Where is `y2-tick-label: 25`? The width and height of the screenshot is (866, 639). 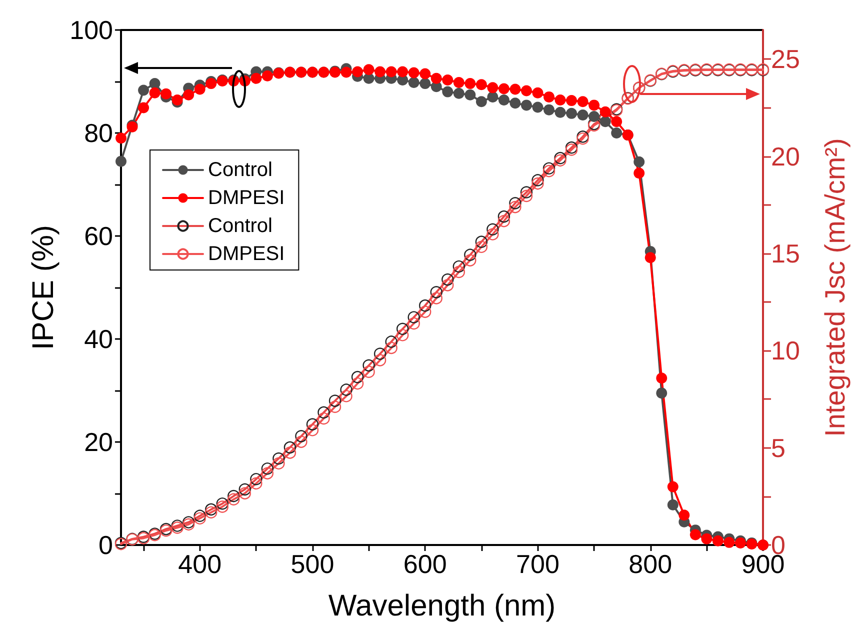 y2-tick-label: 25 is located at coordinates (785, 59).